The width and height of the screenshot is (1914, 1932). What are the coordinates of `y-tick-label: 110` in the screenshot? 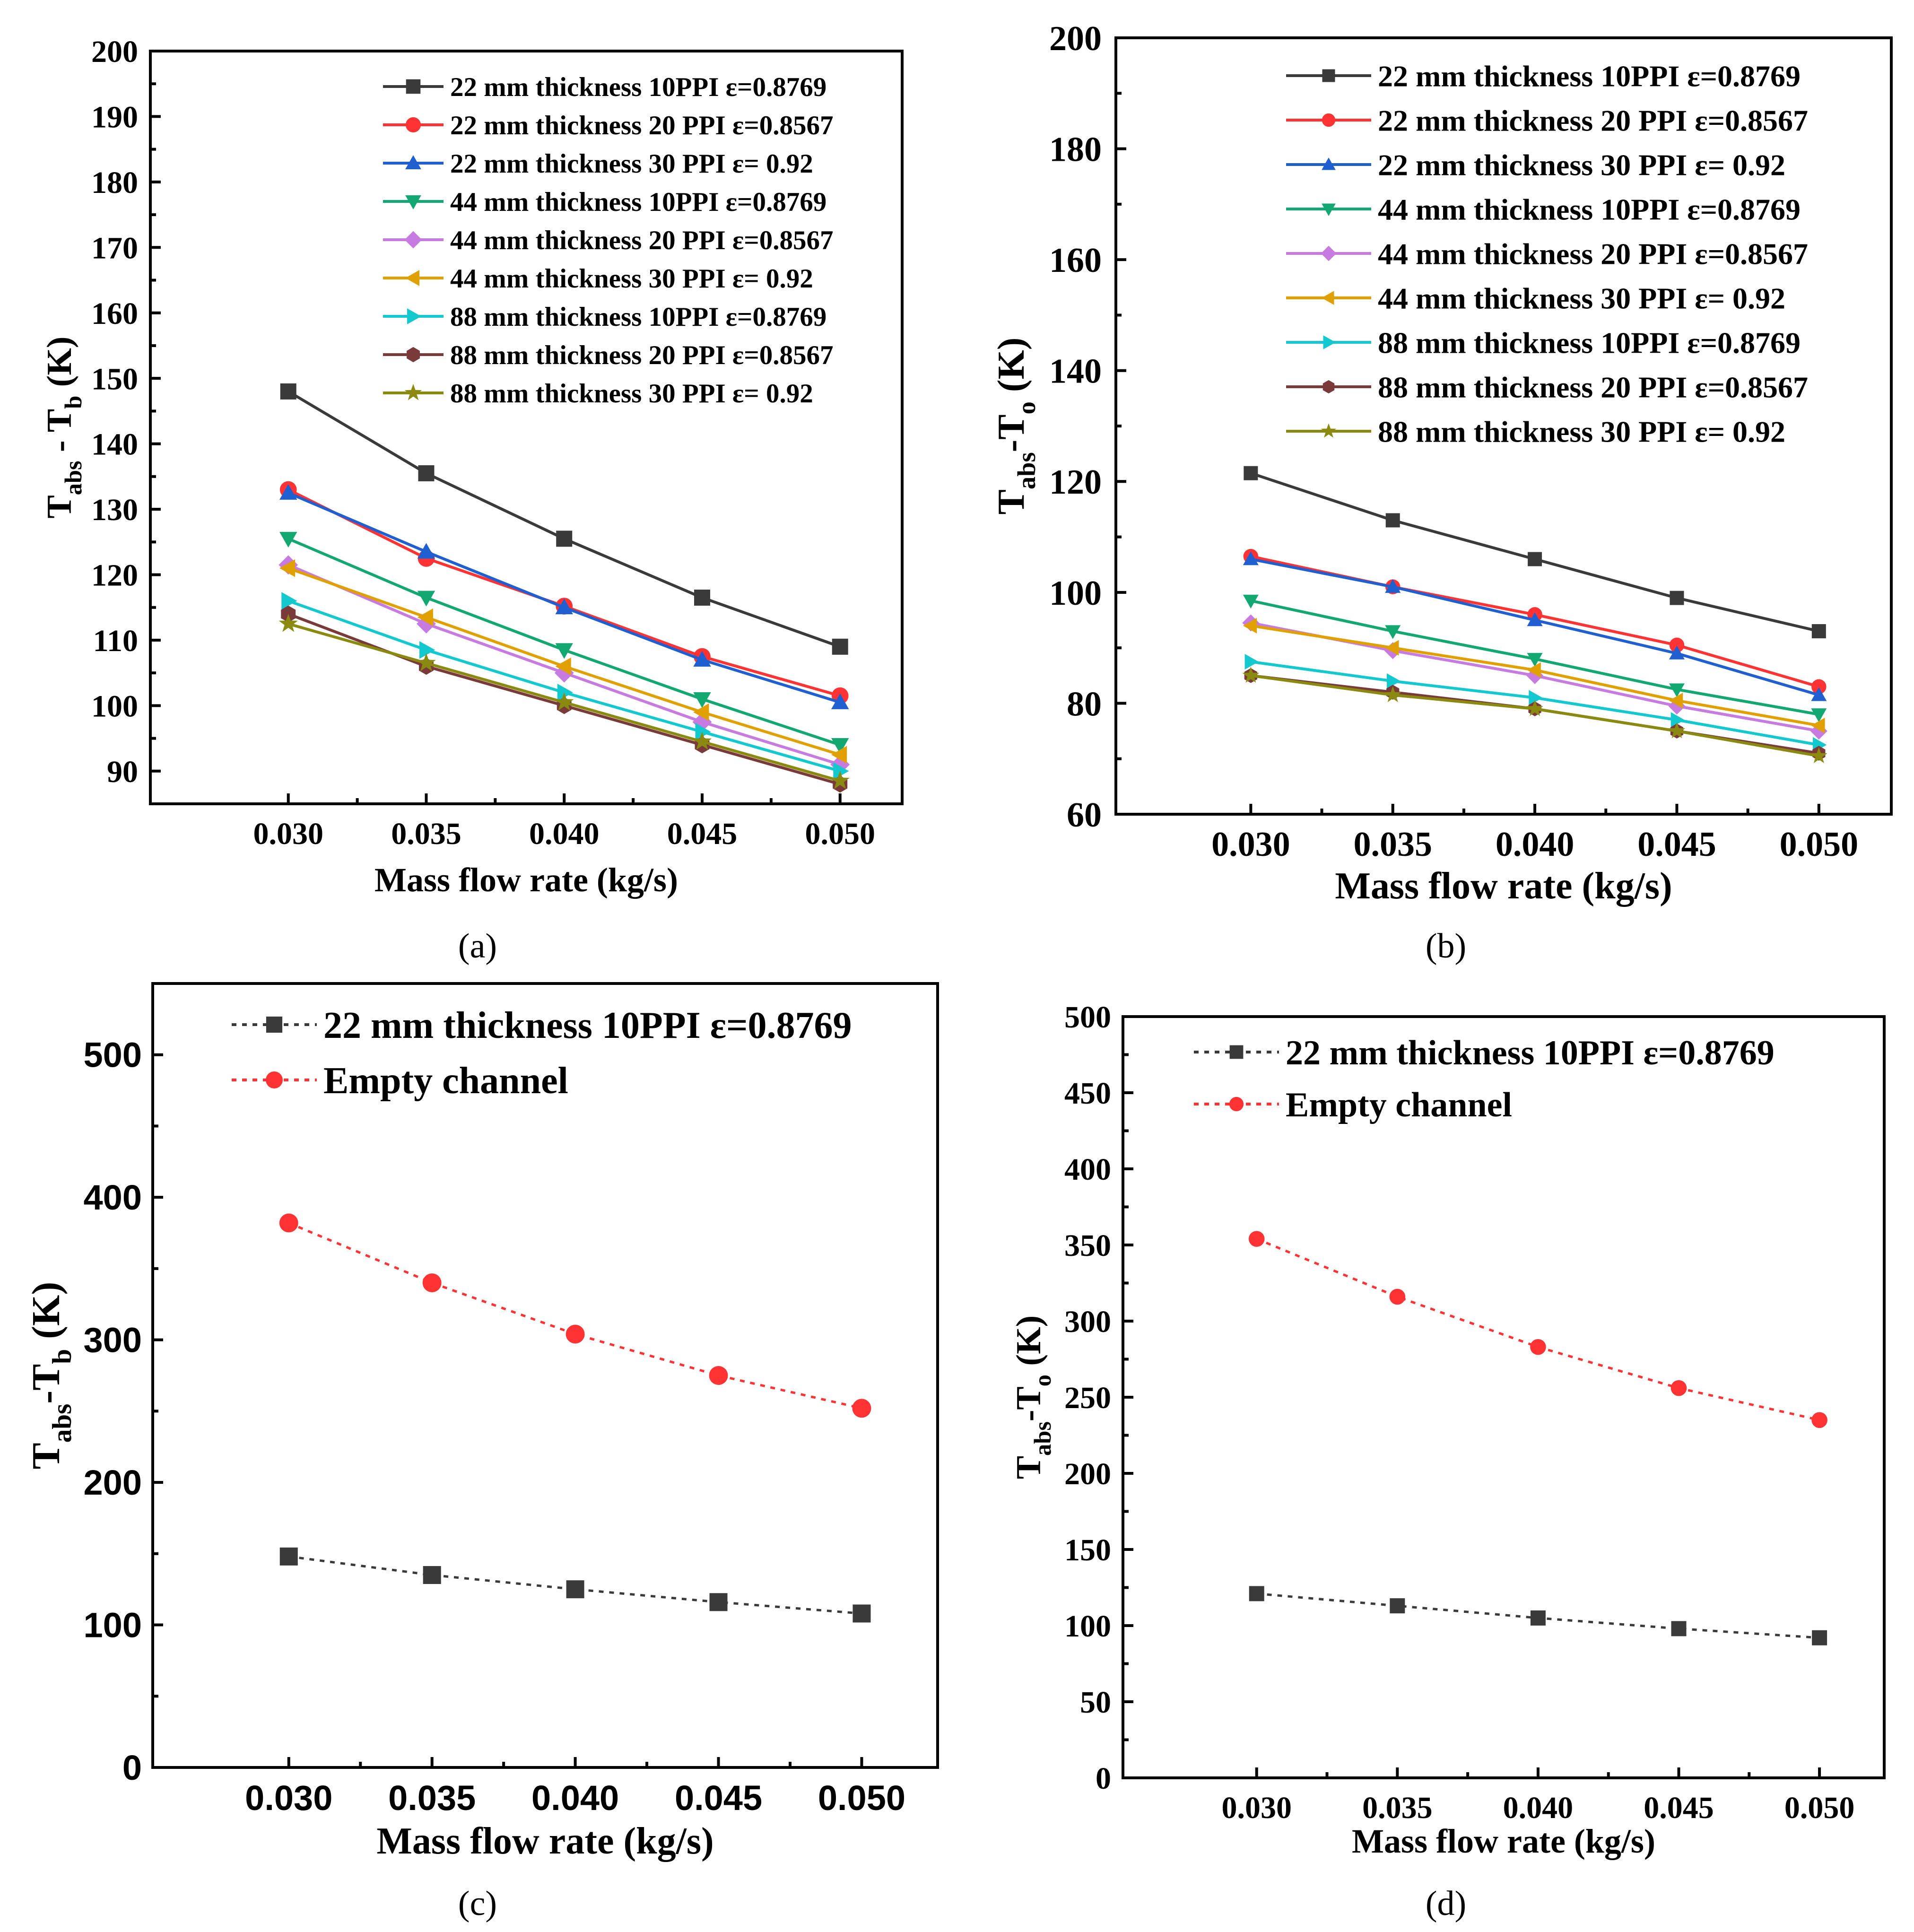 It's located at (115, 641).